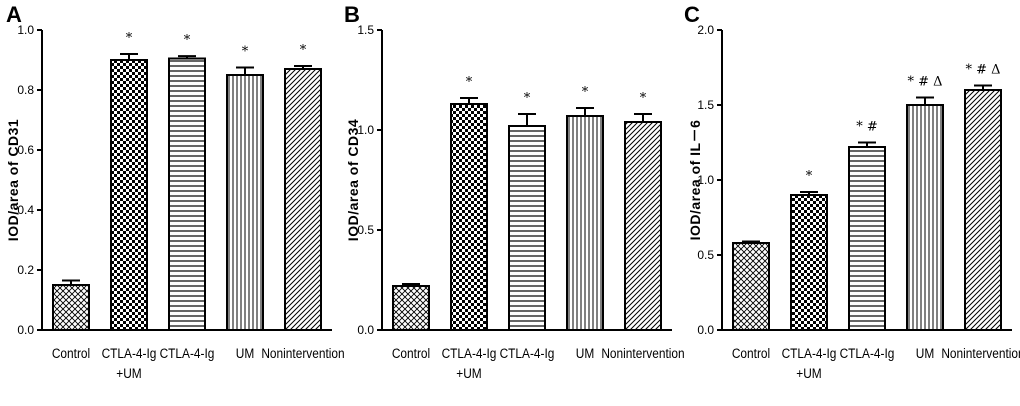 This screenshot has height=406, width=1020. What do you see at coordinates (692, 14) in the screenshot?
I see `panel-letter: C` at bounding box center [692, 14].